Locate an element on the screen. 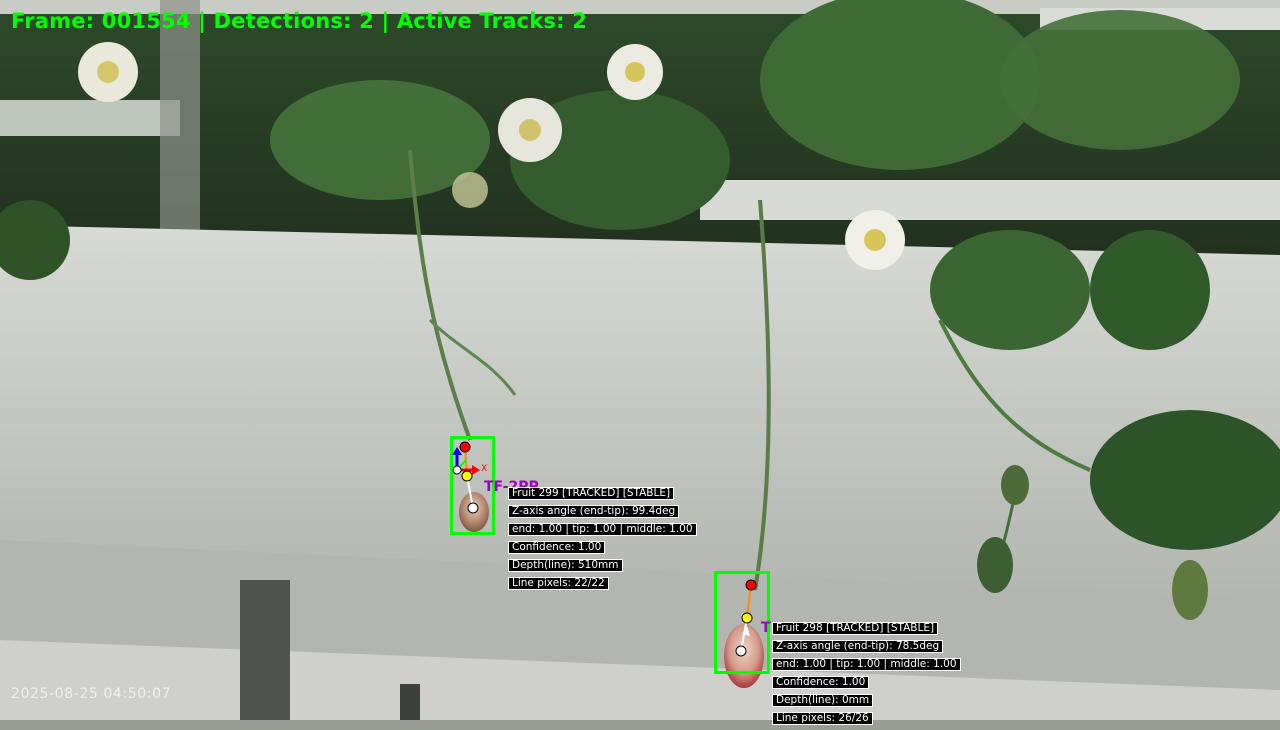 This screenshot has width=1280, height=730. info-depth: Depth(line): 510mm is located at coordinates (565, 565).